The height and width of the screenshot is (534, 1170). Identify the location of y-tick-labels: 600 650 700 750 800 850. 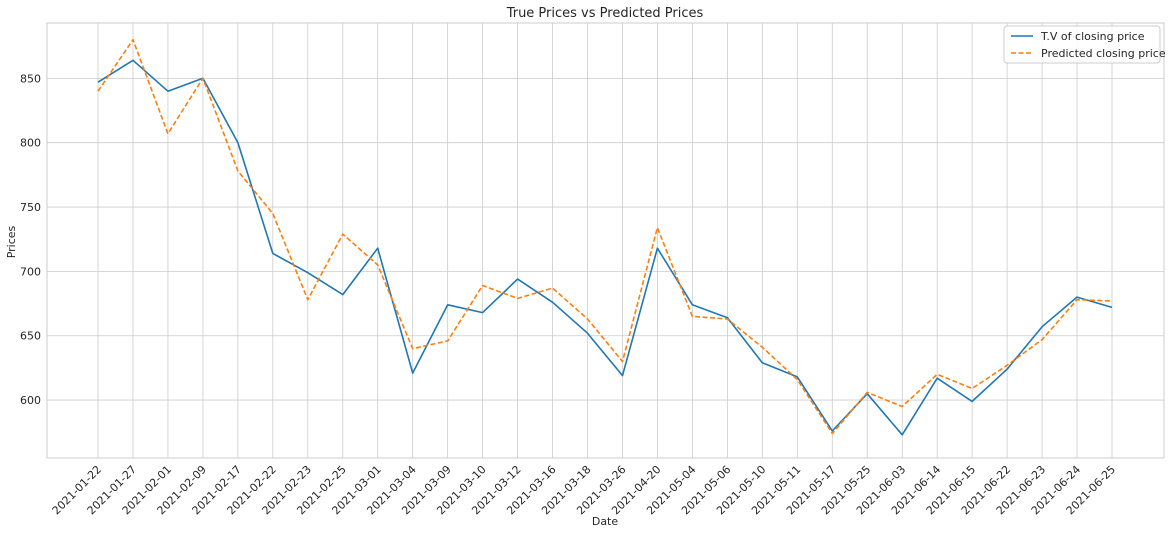
(30, 239).